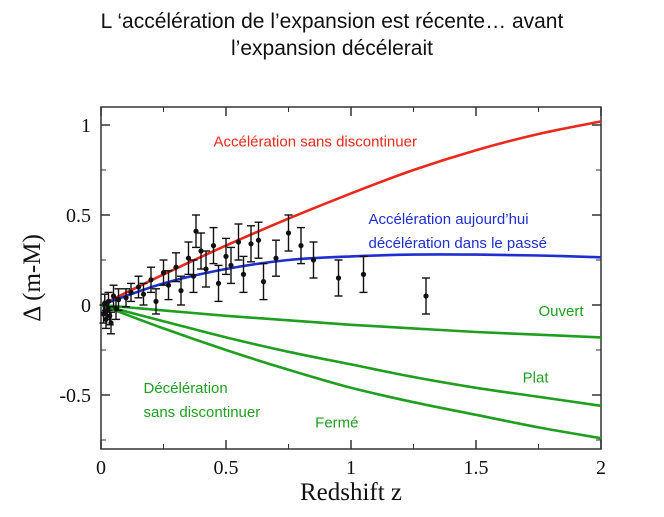 Image resolution: width=664 pixels, height=517 pixels. What do you see at coordinates (351, 468) in the screenshot?
I see `x-tick-label: 1` at bounding box center [351, 468].